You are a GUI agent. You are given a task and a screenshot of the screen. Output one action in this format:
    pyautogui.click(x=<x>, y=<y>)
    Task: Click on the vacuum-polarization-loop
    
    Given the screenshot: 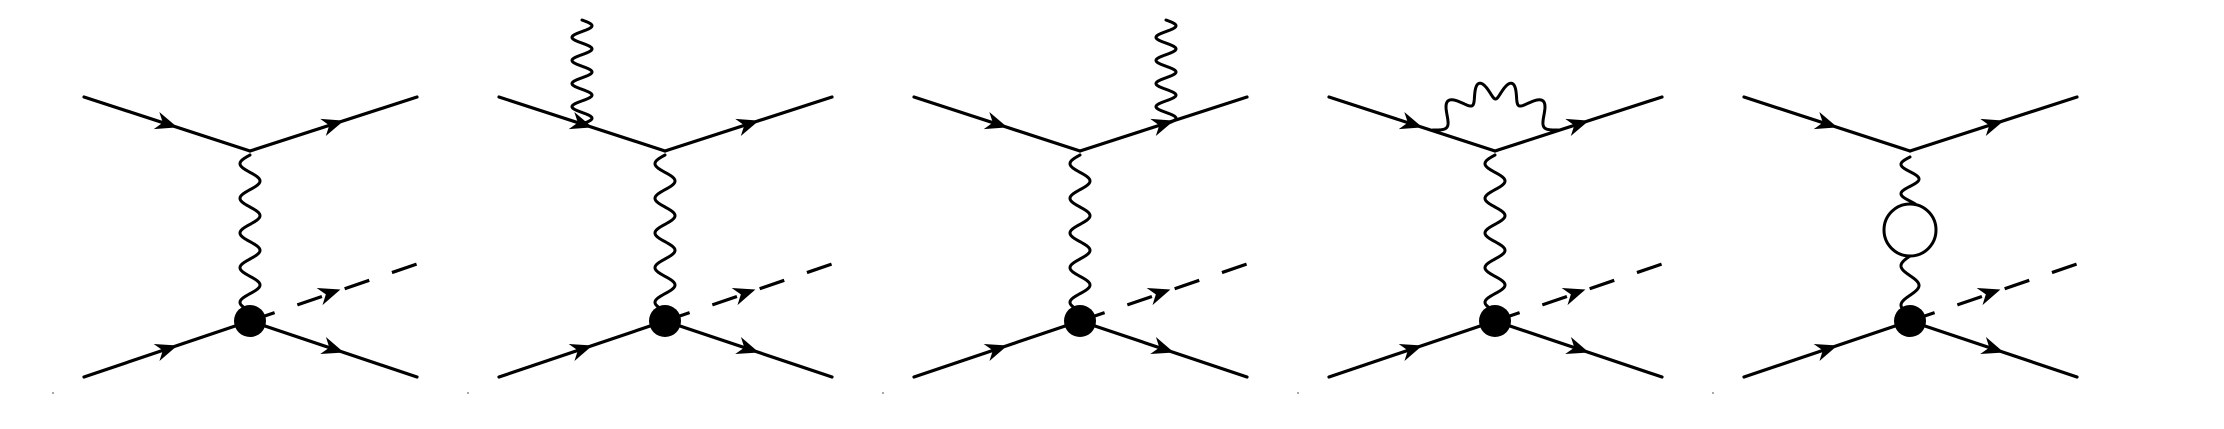 What is the action you would take?
    pyautogui.click(x=1910, y=230)
    